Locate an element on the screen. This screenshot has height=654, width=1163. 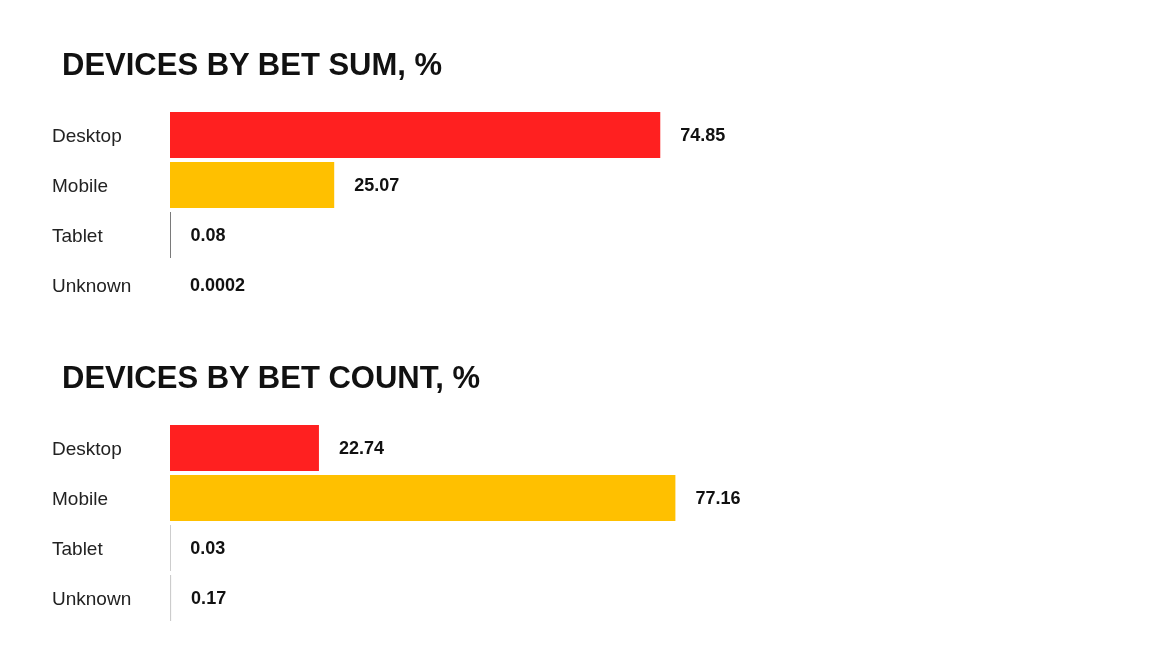
data-label: 0.0002 is located at coordinates (218, 285).